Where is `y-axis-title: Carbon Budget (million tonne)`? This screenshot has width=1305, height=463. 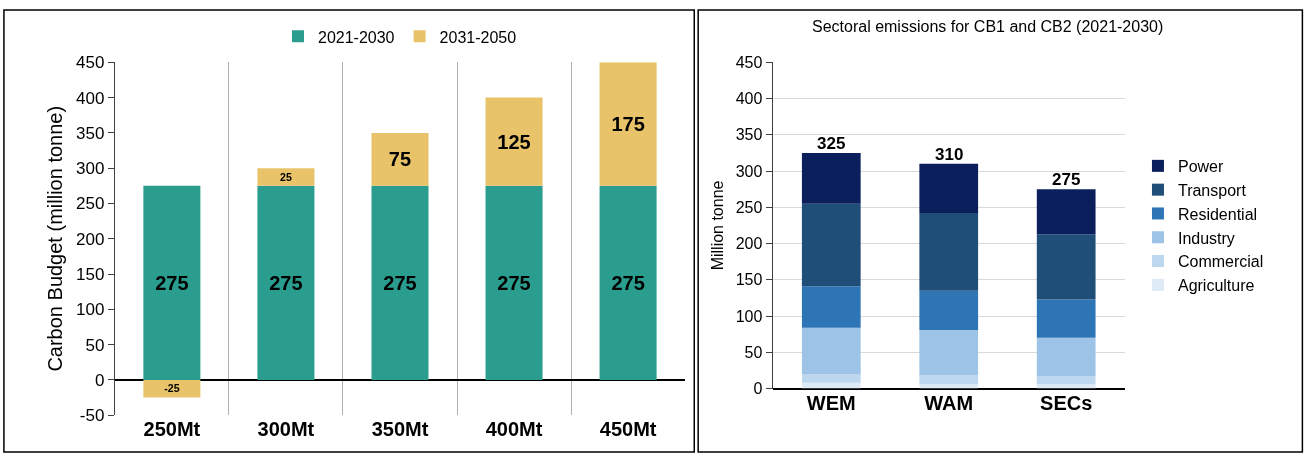 y-axis-title: Carbon Budget (million tonne) is located at coordinates (54, 238).